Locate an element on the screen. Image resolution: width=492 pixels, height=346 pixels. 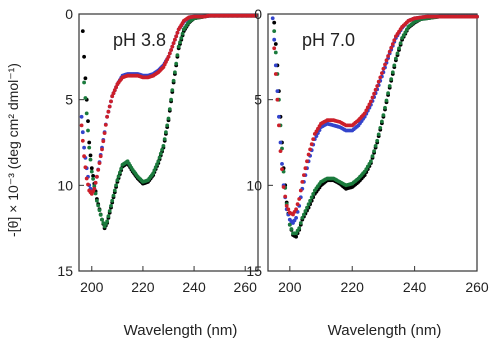
y-tick-label: 5 is located at coordinates (69, 100).